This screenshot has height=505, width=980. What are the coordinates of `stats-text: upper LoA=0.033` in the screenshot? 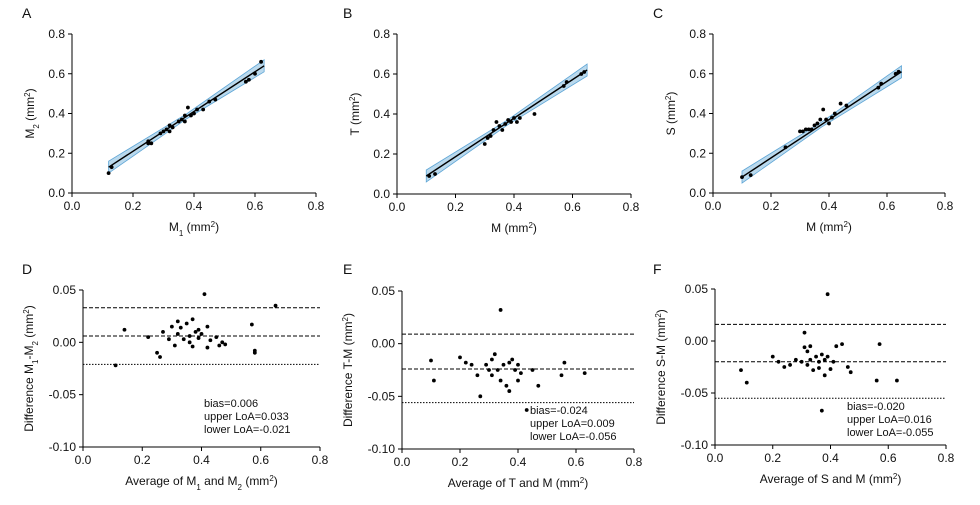 It's located at (246, 417).